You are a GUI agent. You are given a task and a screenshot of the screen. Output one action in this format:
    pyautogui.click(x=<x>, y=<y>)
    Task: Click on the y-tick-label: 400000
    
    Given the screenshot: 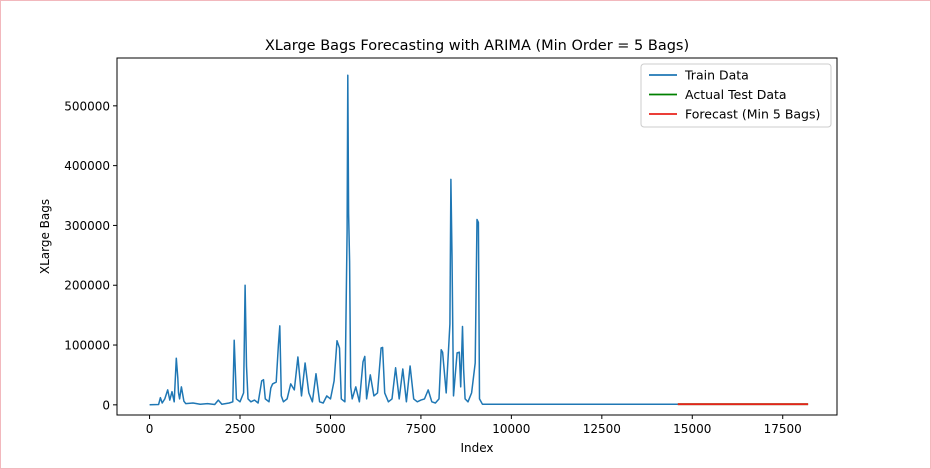 What is the action you would take?
    pyautogui.click(x=87, y=166)
    